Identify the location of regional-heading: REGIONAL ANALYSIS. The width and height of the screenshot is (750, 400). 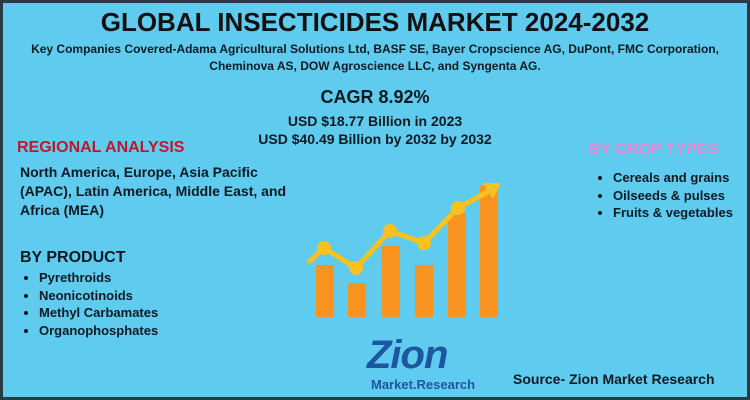
(101, 147).